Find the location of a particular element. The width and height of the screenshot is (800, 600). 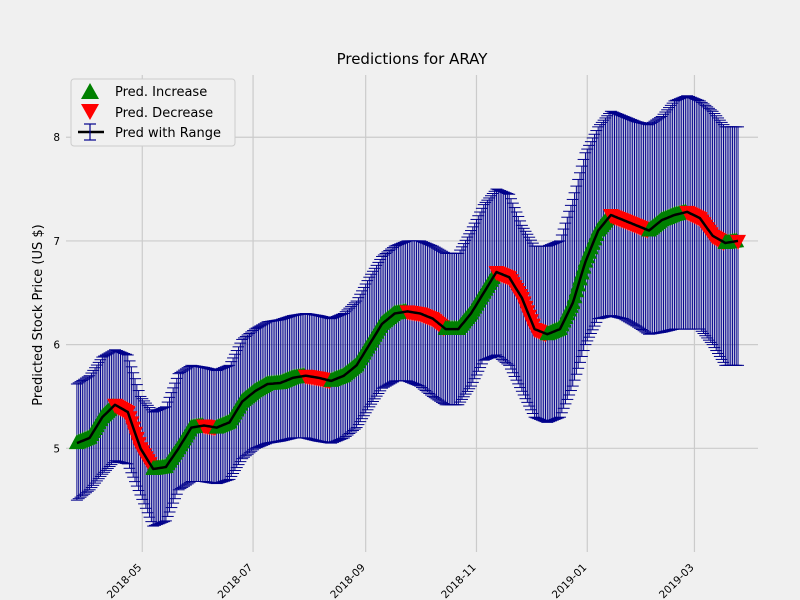

legend-box is located at coordinates (153, 112).